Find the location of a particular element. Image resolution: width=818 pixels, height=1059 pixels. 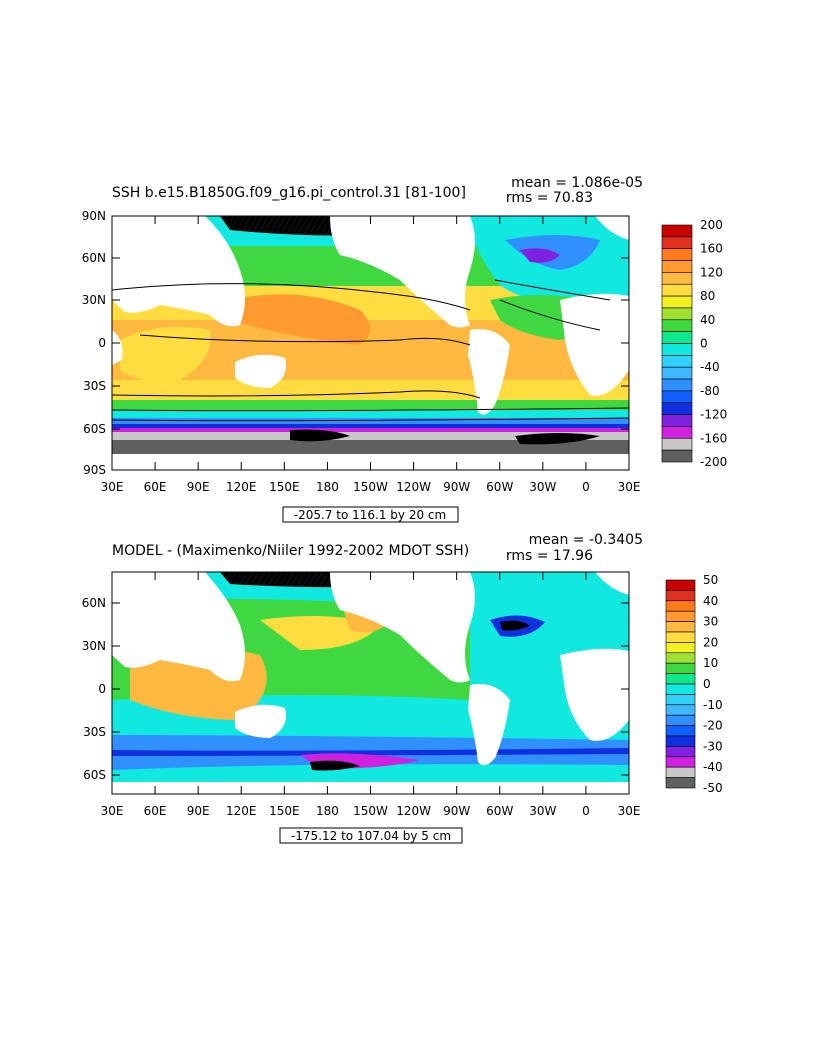

colorbar-label: -200 is located at coordinates (713, 462).